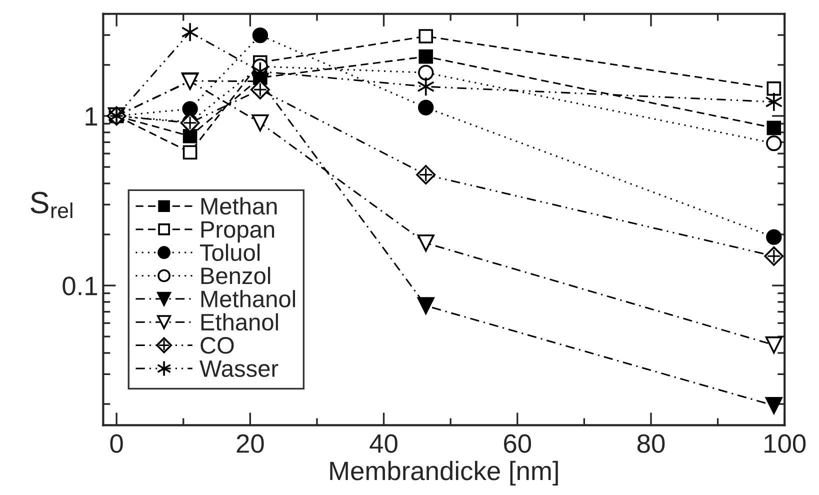 Image resolution: width=819 pixels, height=495 pixels. I want to click on legend-label: Benzol, so click(235, 275).